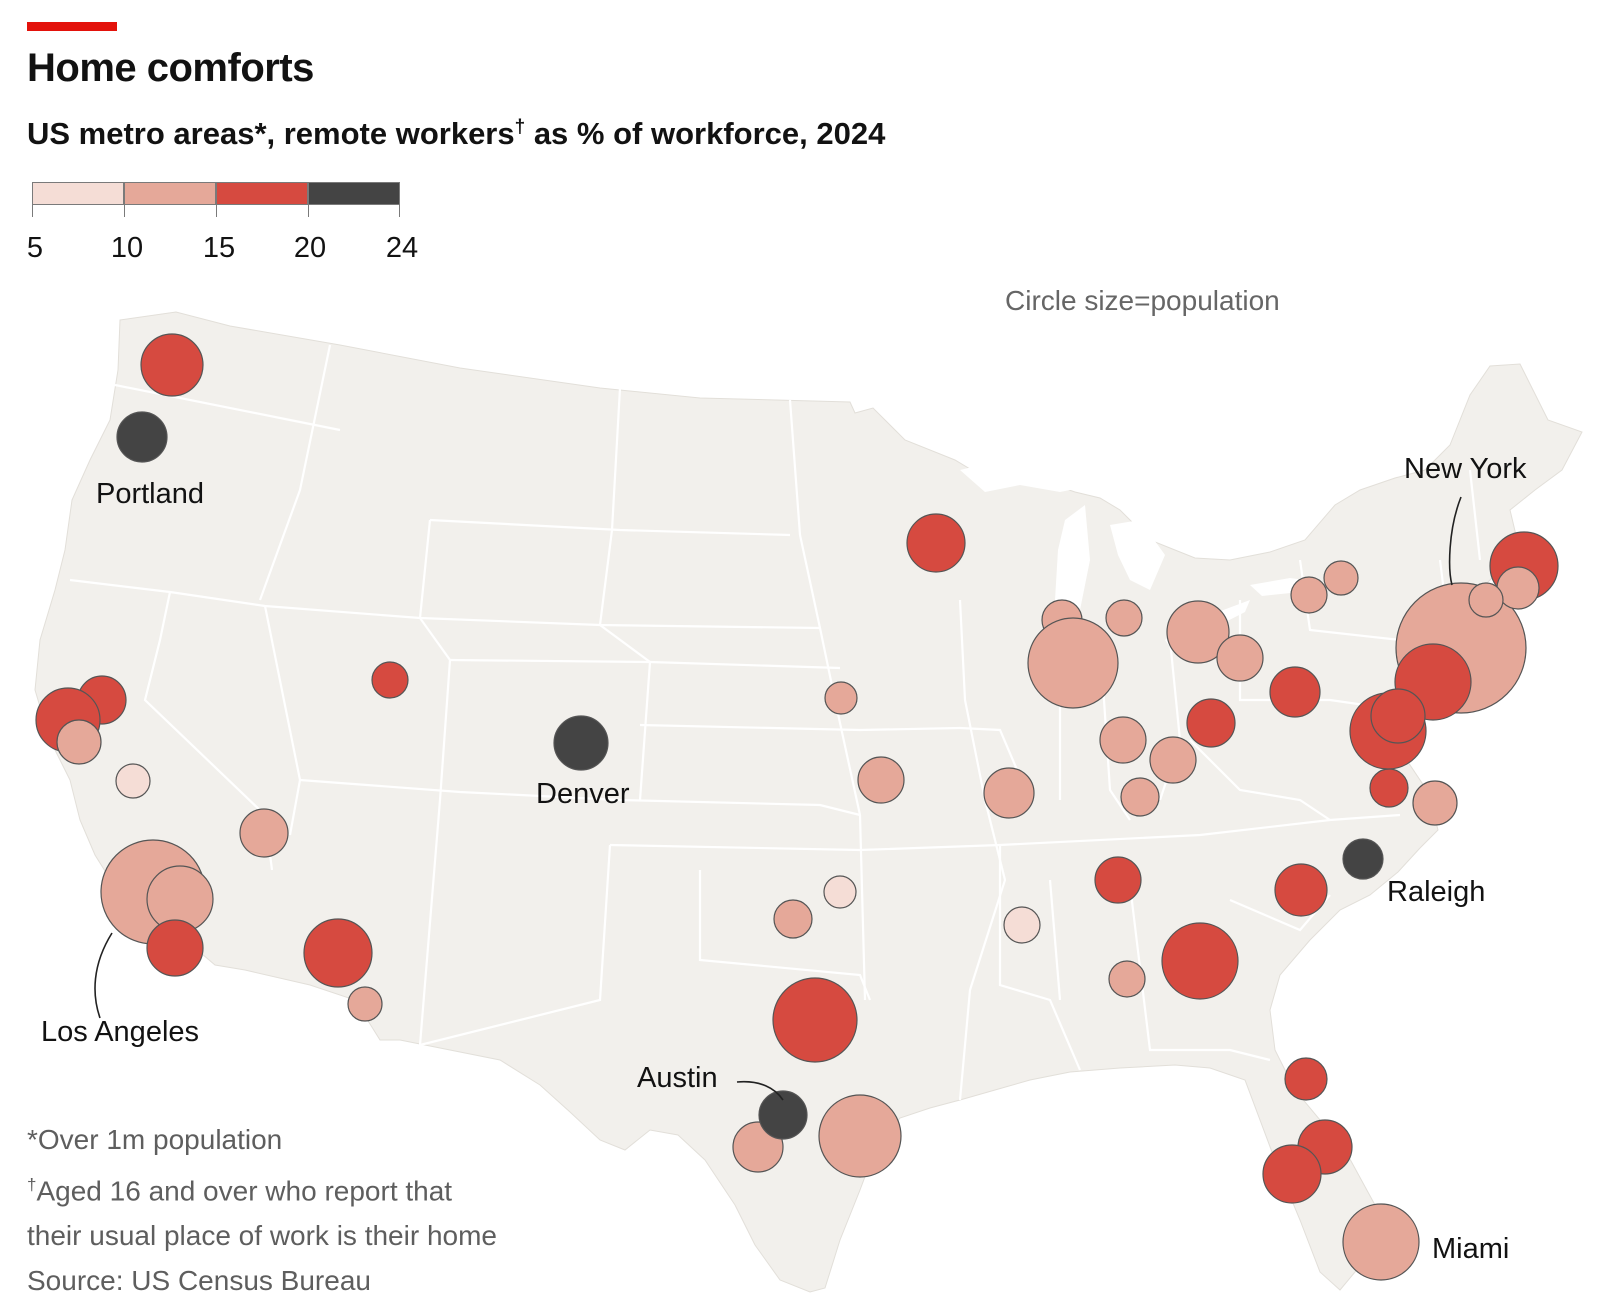 Image resolution: width=1613 pixels, height=1316 pixels. I want to click on size-note: Circle size=population, so click(1142, 300).